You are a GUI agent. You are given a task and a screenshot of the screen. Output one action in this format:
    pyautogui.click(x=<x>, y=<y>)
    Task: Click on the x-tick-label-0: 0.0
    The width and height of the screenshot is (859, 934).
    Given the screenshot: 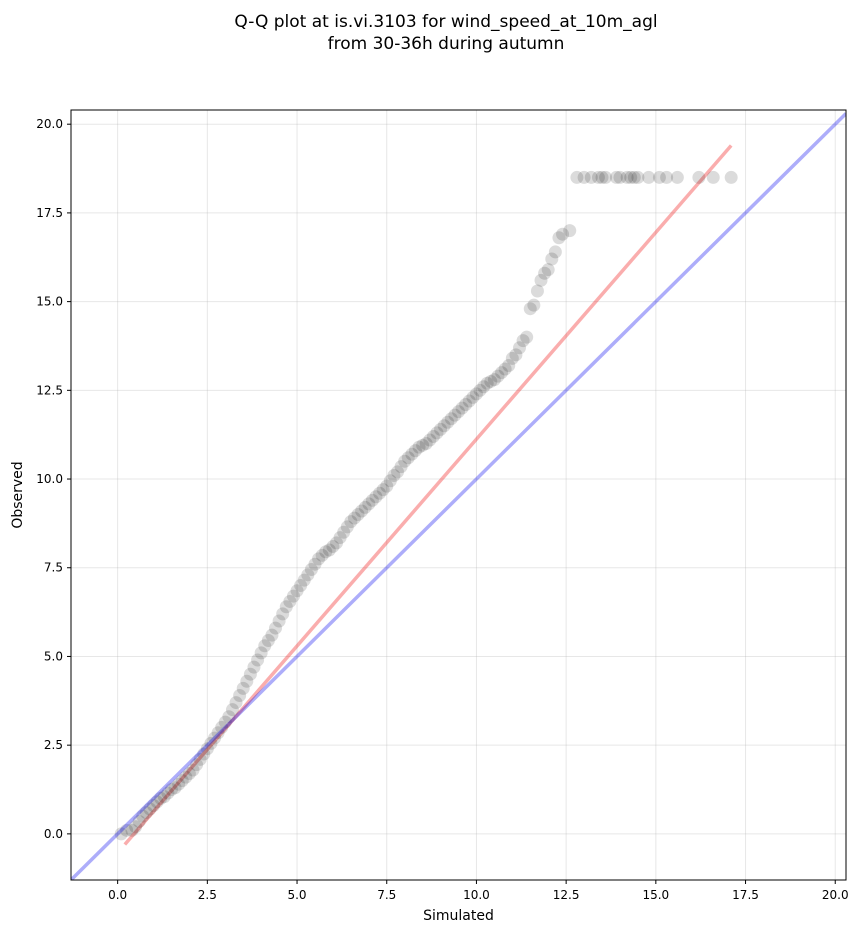 What is the action you would take?
    pyautogui.click(x=117, y=895)
    